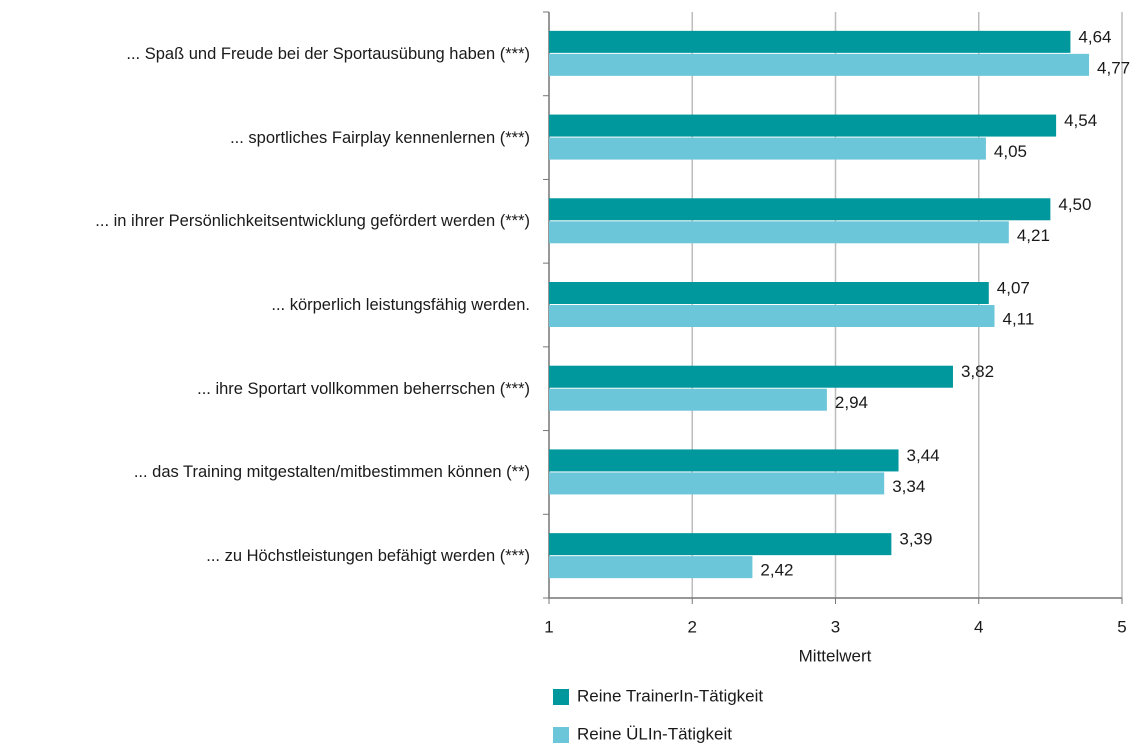 The image size is (1144, 749). I want to click on value-label: 4,05, so click(1010, 151).